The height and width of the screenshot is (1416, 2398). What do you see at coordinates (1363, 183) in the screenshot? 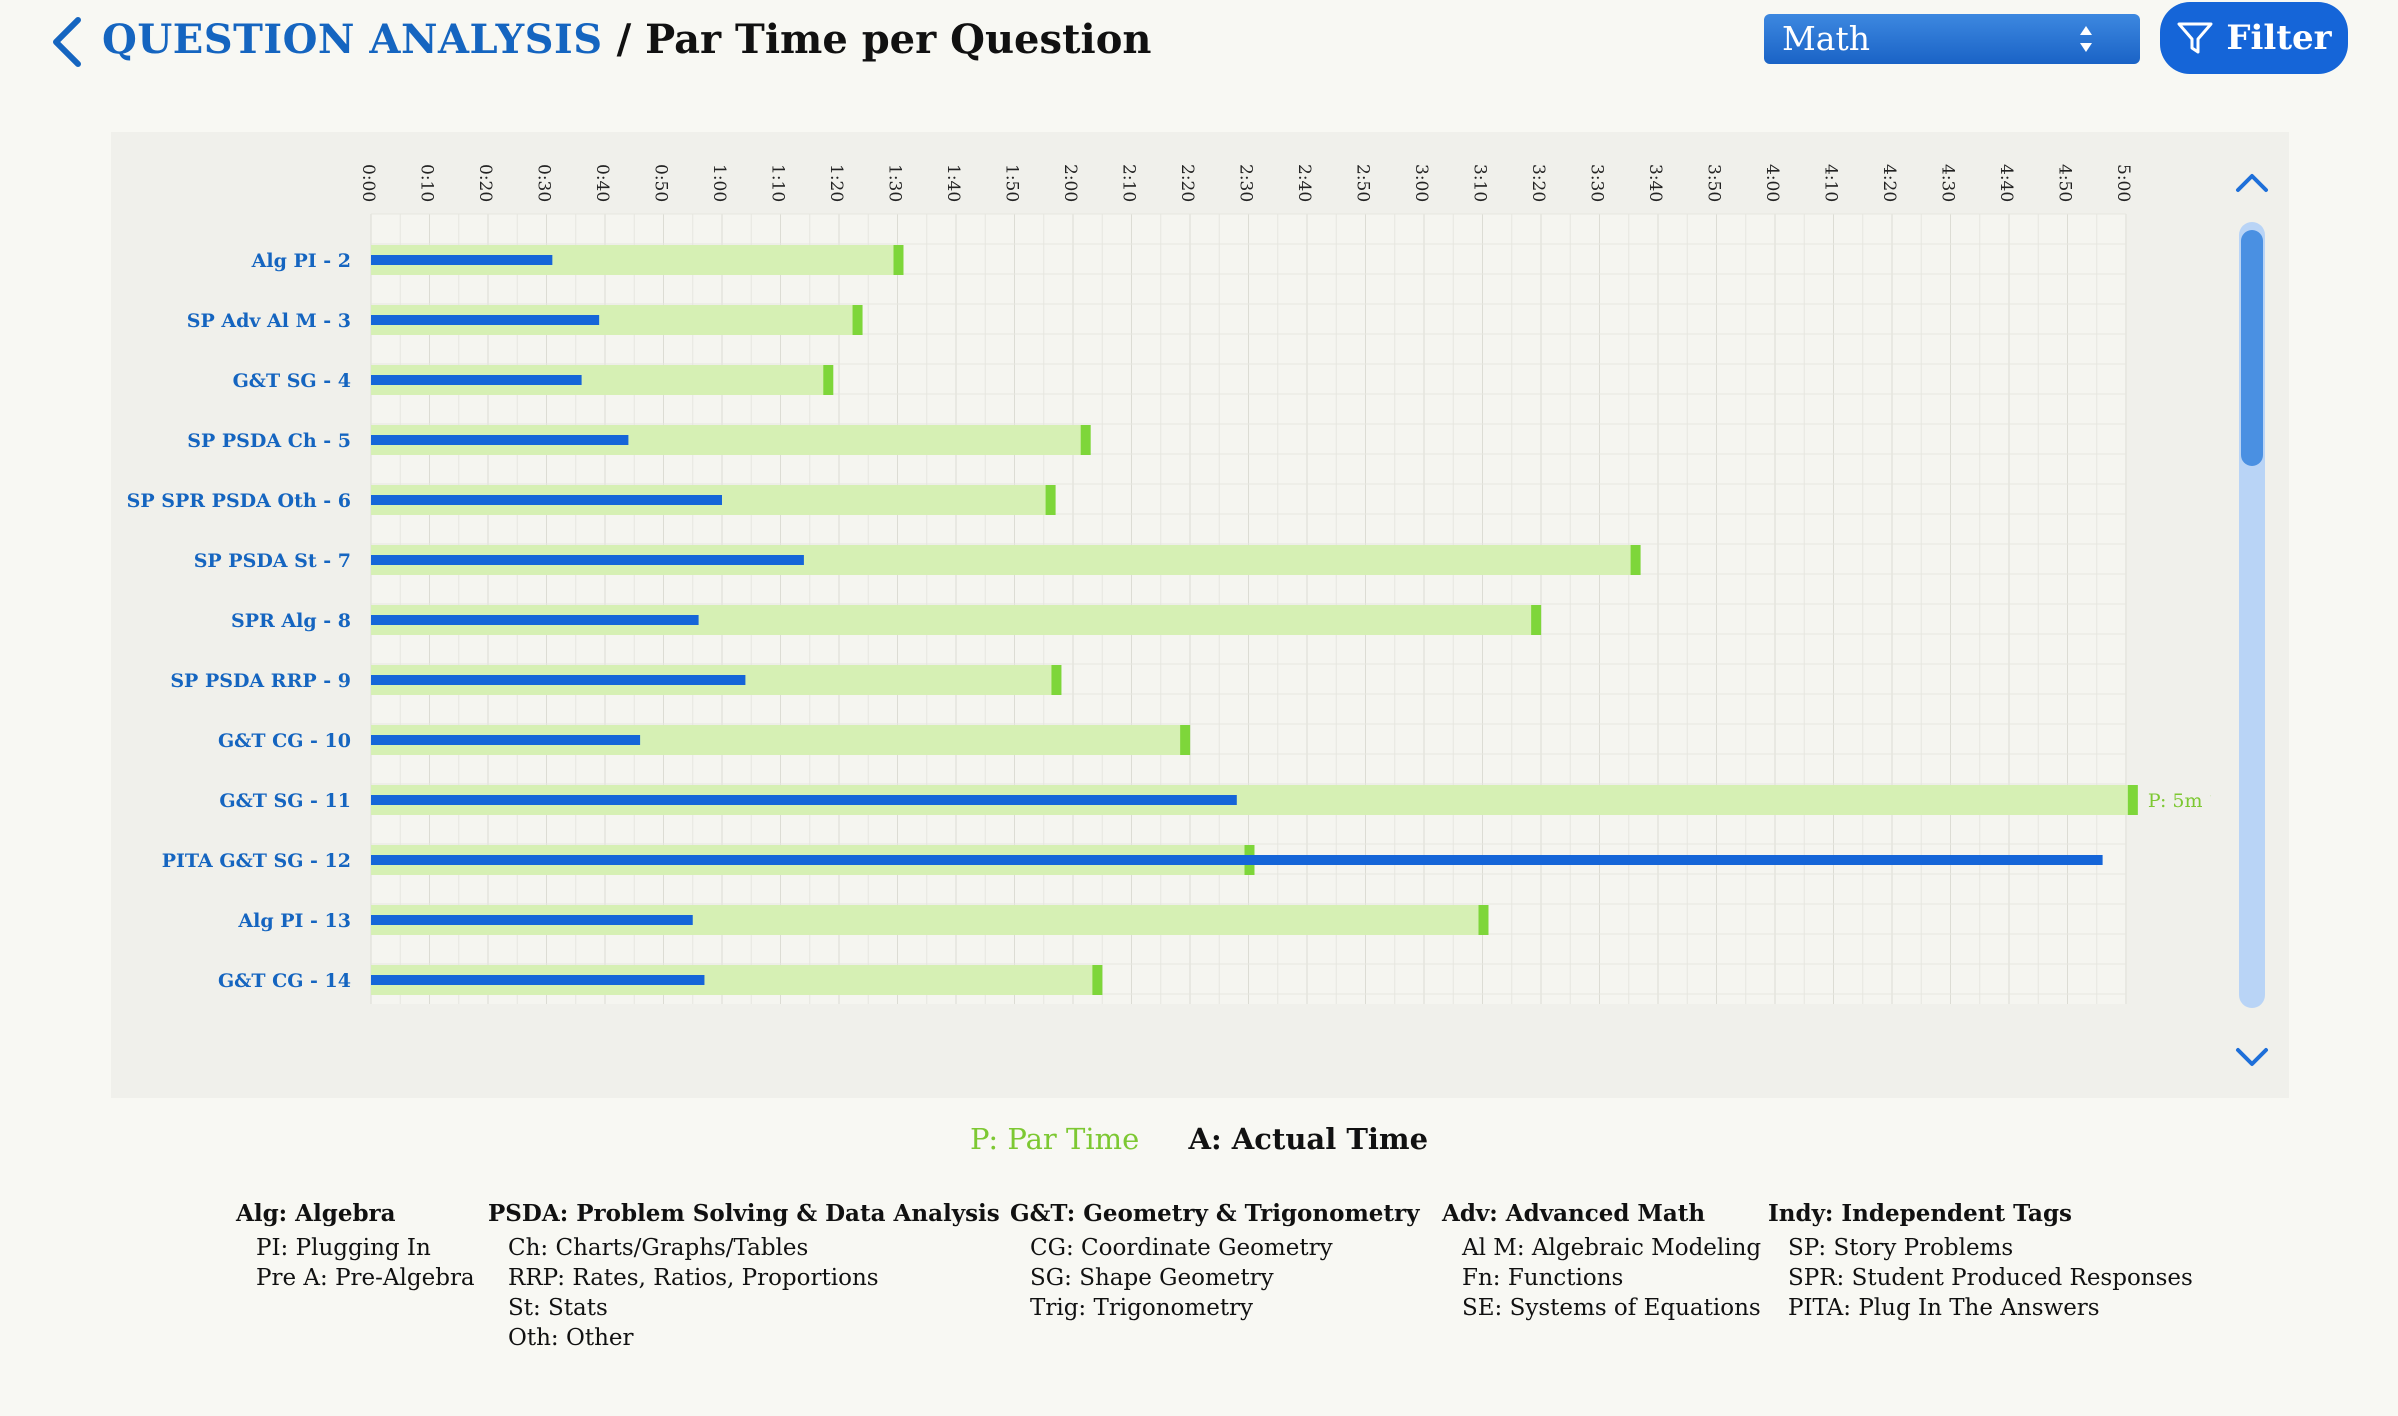
I see `x-tick-label: 2:50` at bounding box center [1363, 183].